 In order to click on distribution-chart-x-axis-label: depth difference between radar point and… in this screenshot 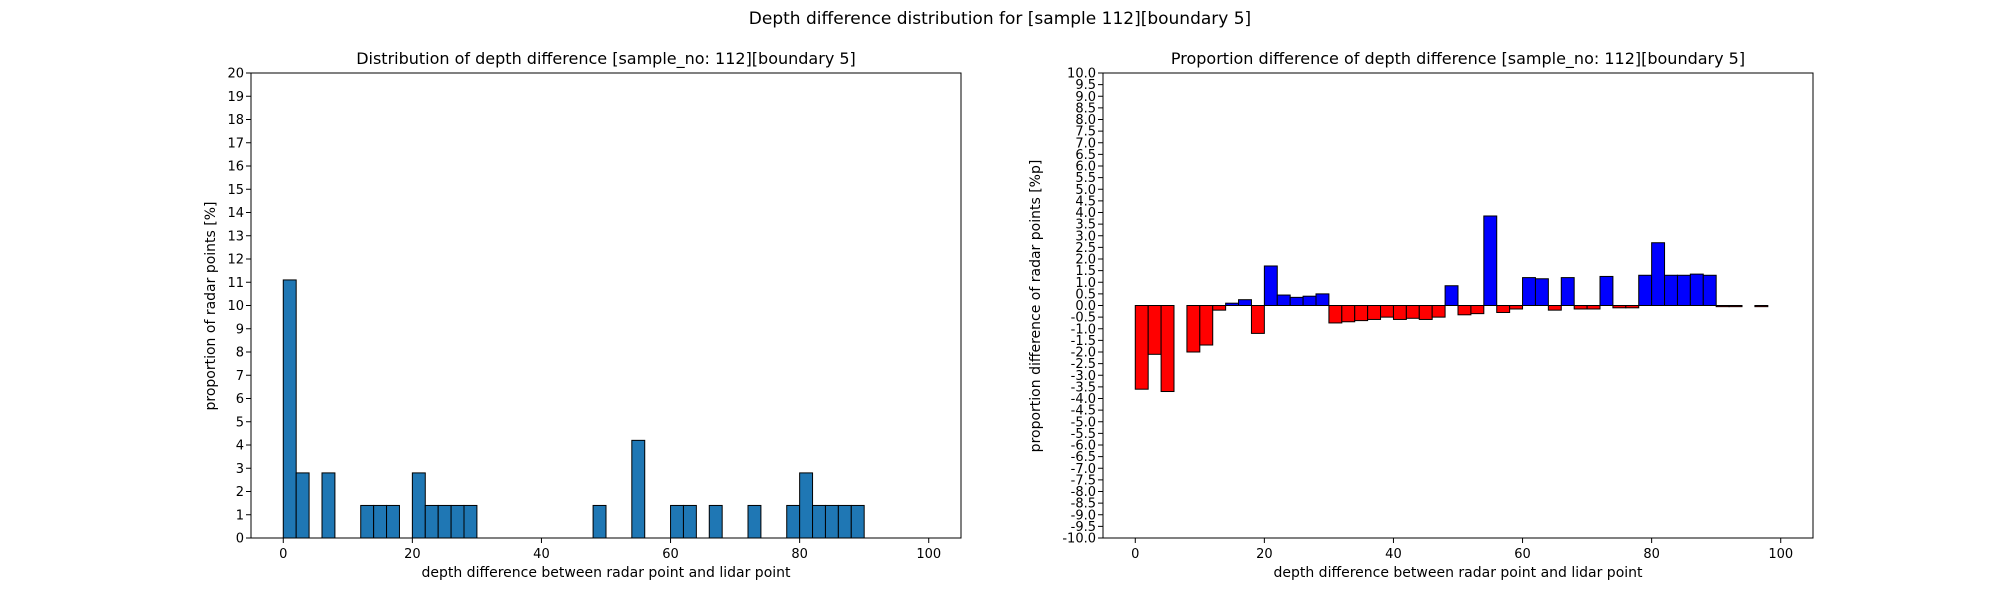, I will do `click(606, 573)`.